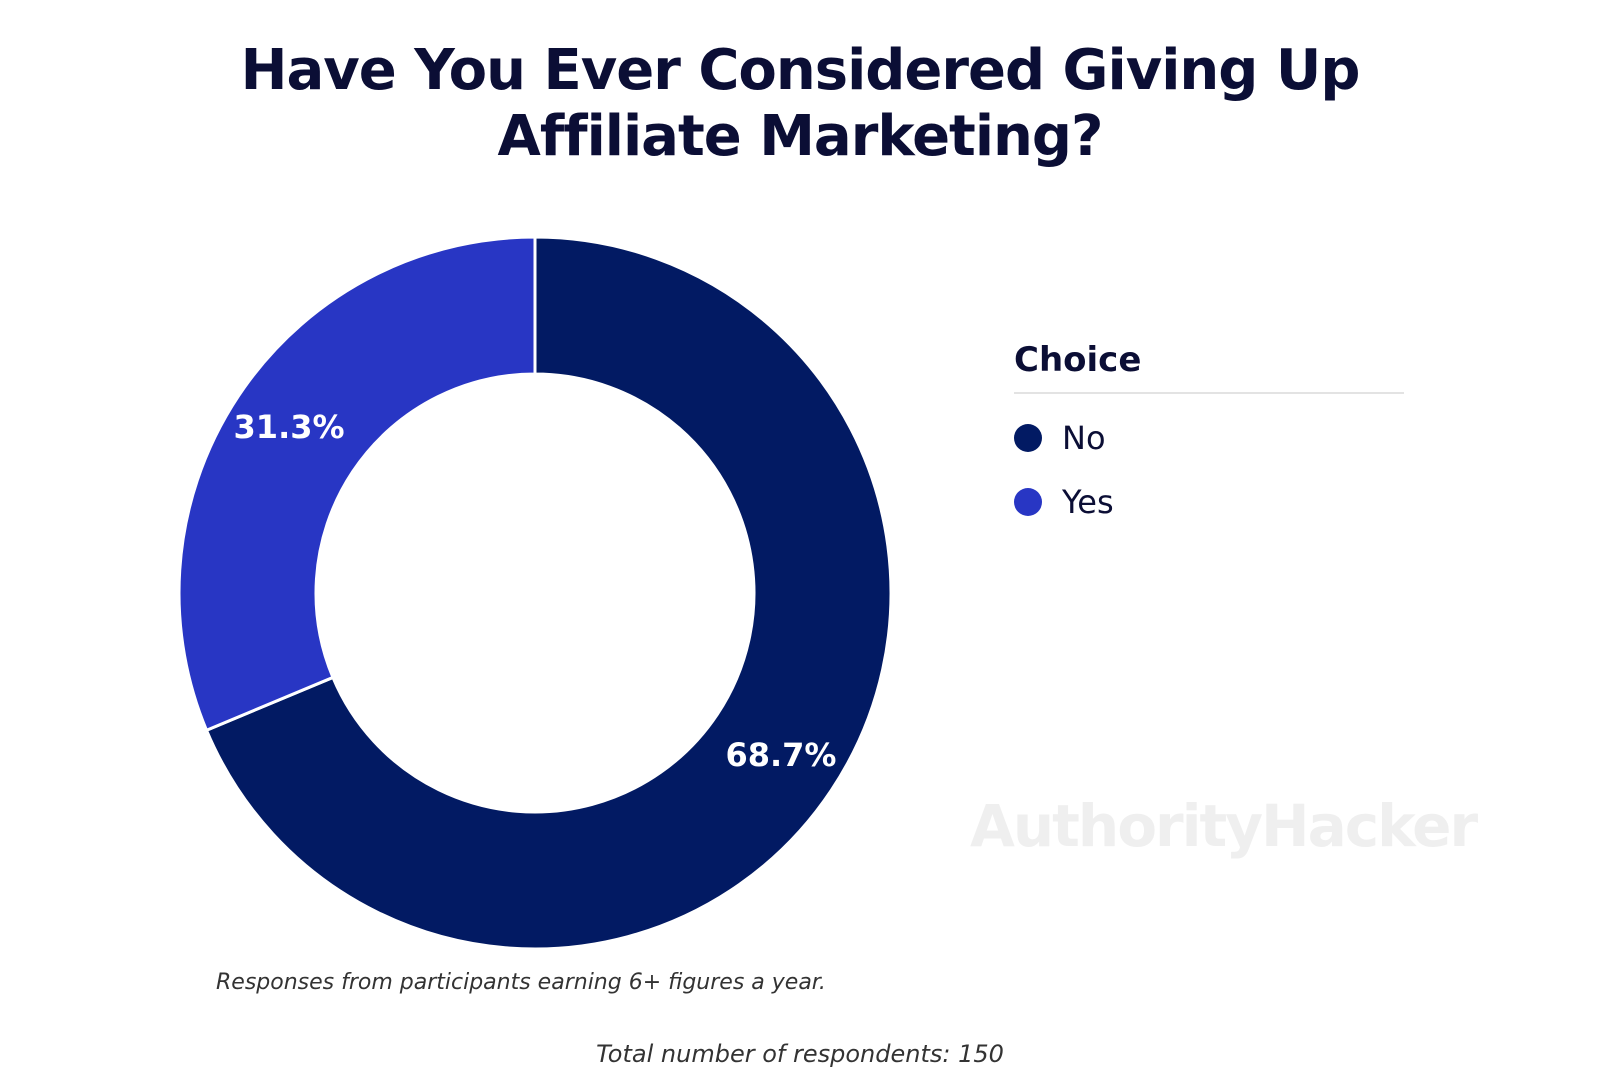 The width and height of the screenshot is (1600, 1075). Describe the element at coordinates (1209, 502) in the screenshot. I see `legend-item-yes: Yes` at that location.